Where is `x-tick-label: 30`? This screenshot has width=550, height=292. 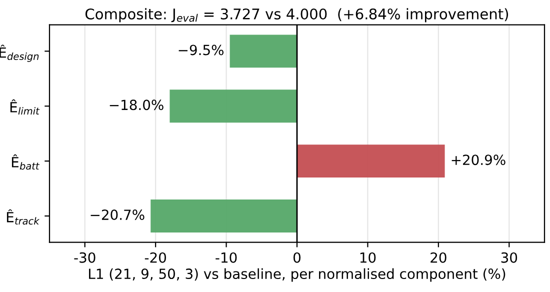
x-tick-label: 30 is located at coordinates (509, 257).